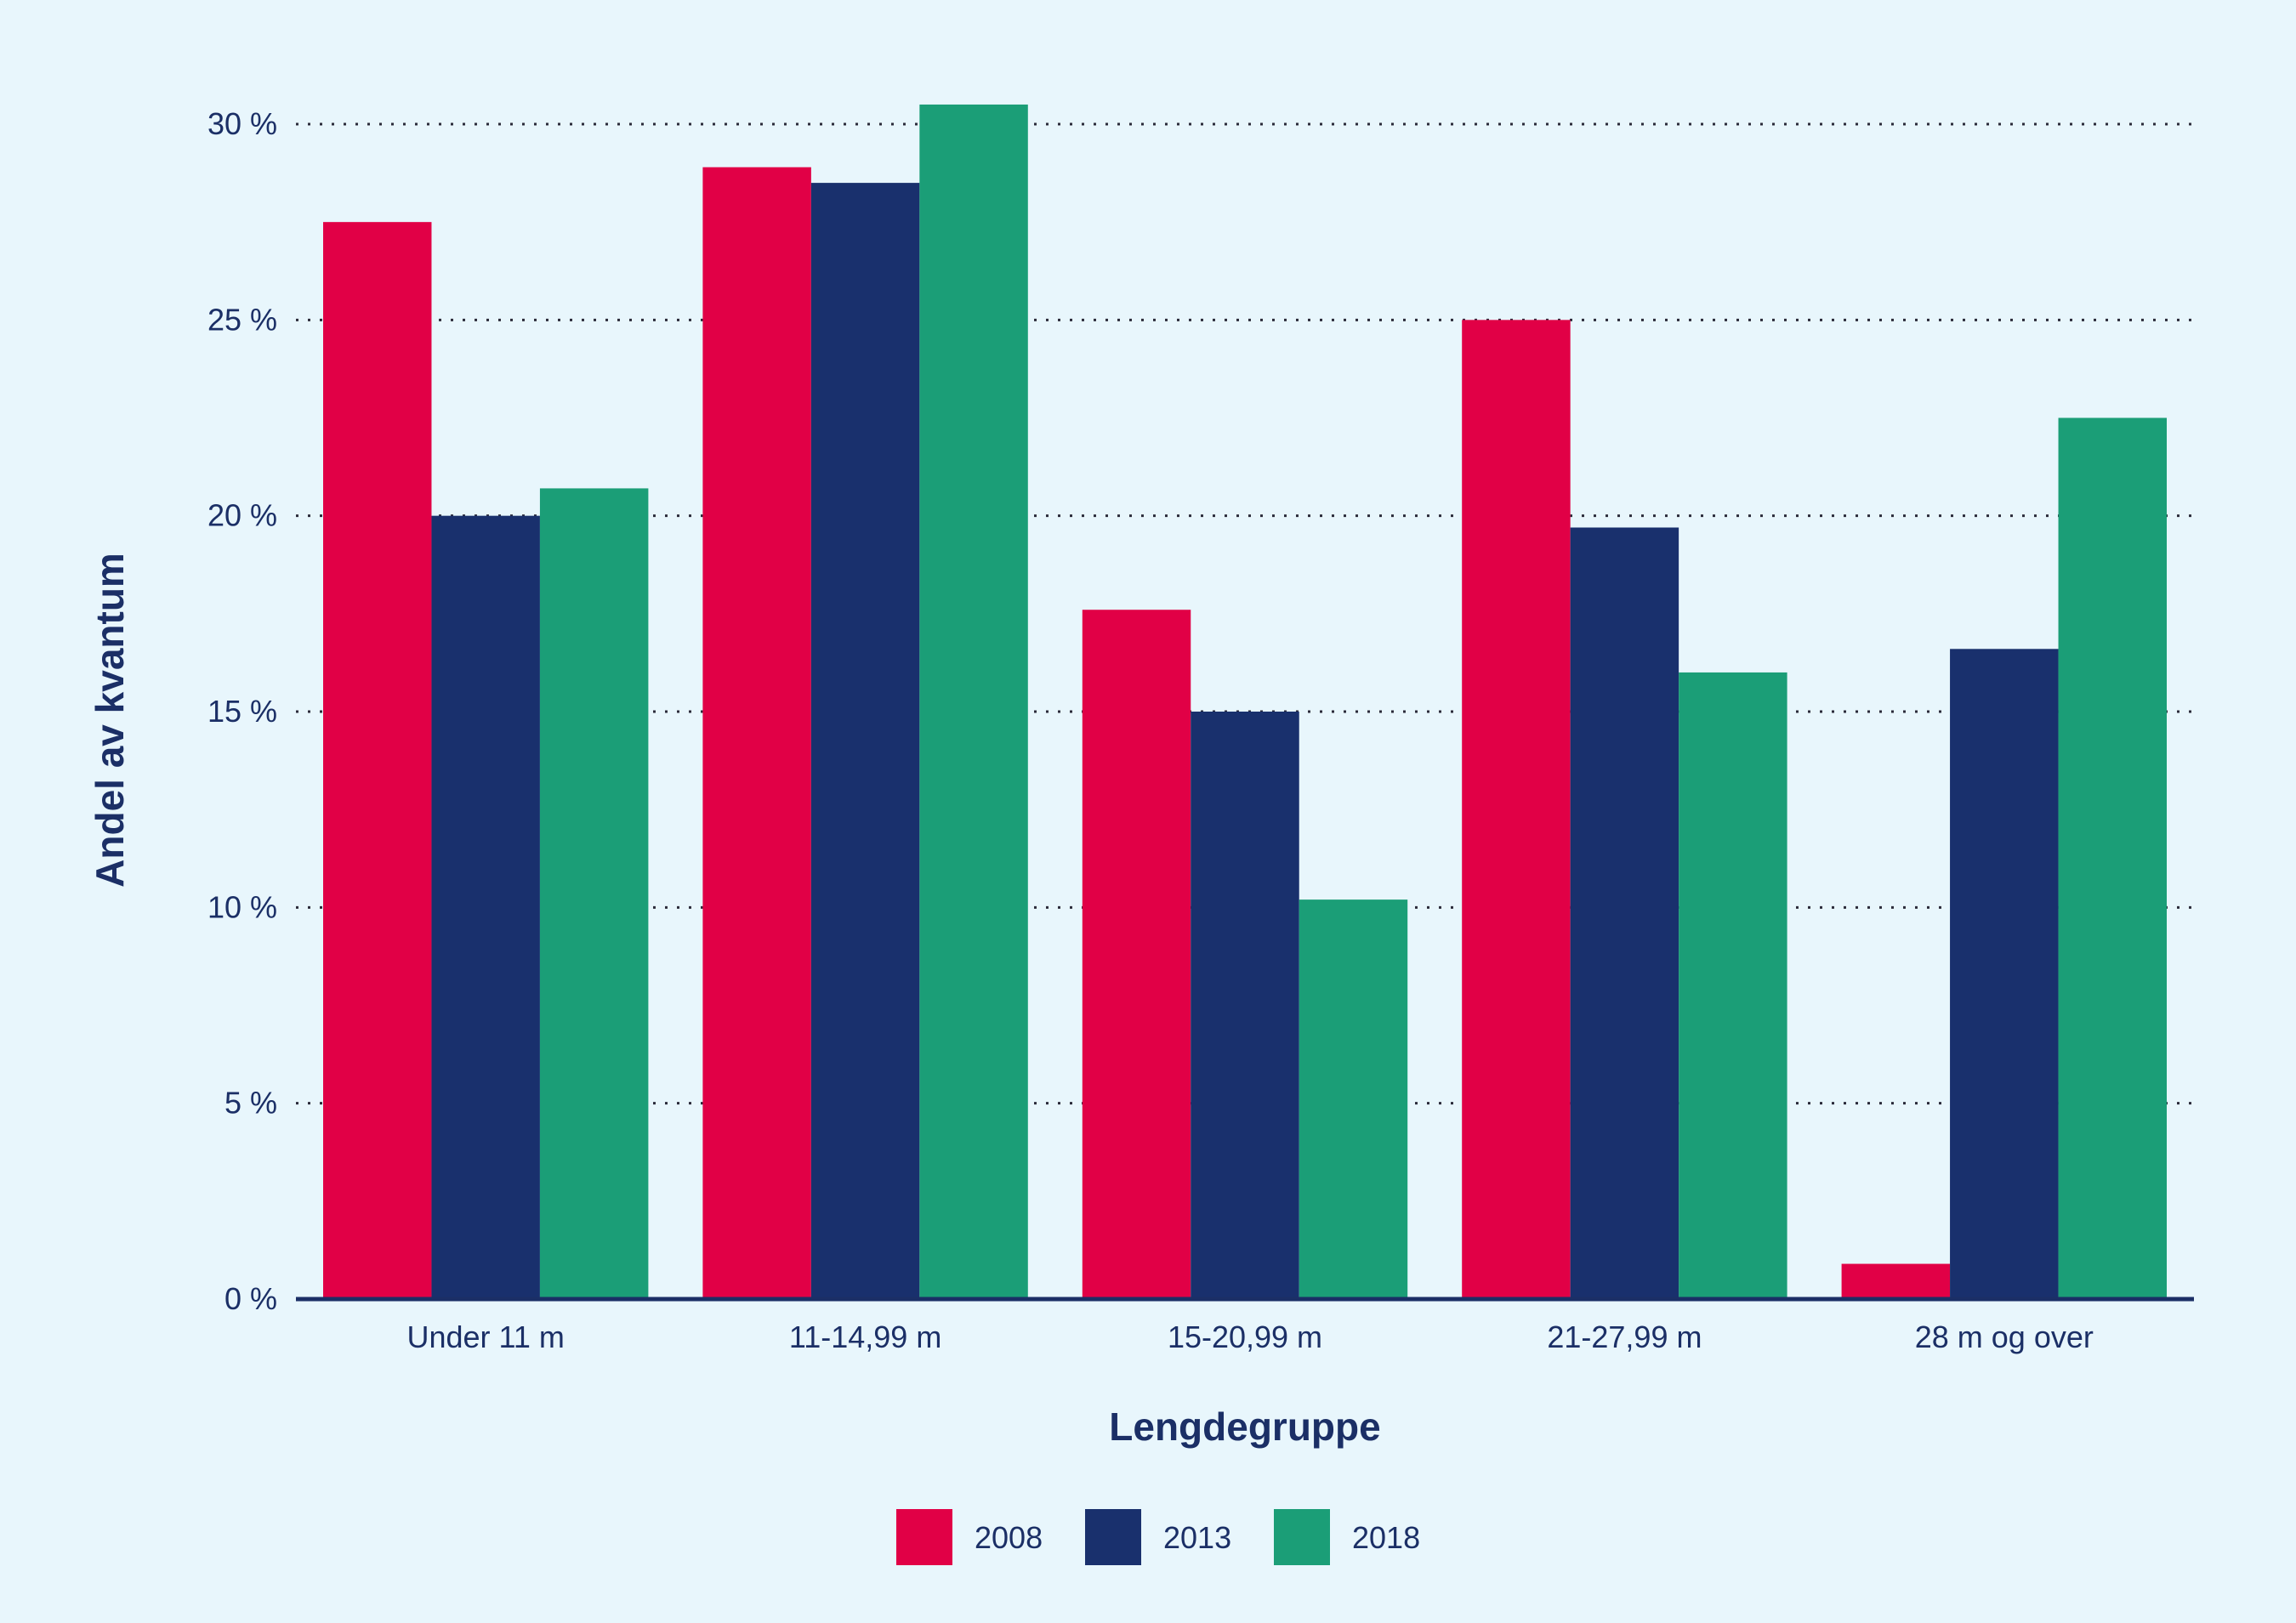 This screenshot has width=2296, height=1623. What do you see at coordinates (242, 515) in the screenshot?
I see `y-tick-label: 20 %` at bounding box center [242, 515].